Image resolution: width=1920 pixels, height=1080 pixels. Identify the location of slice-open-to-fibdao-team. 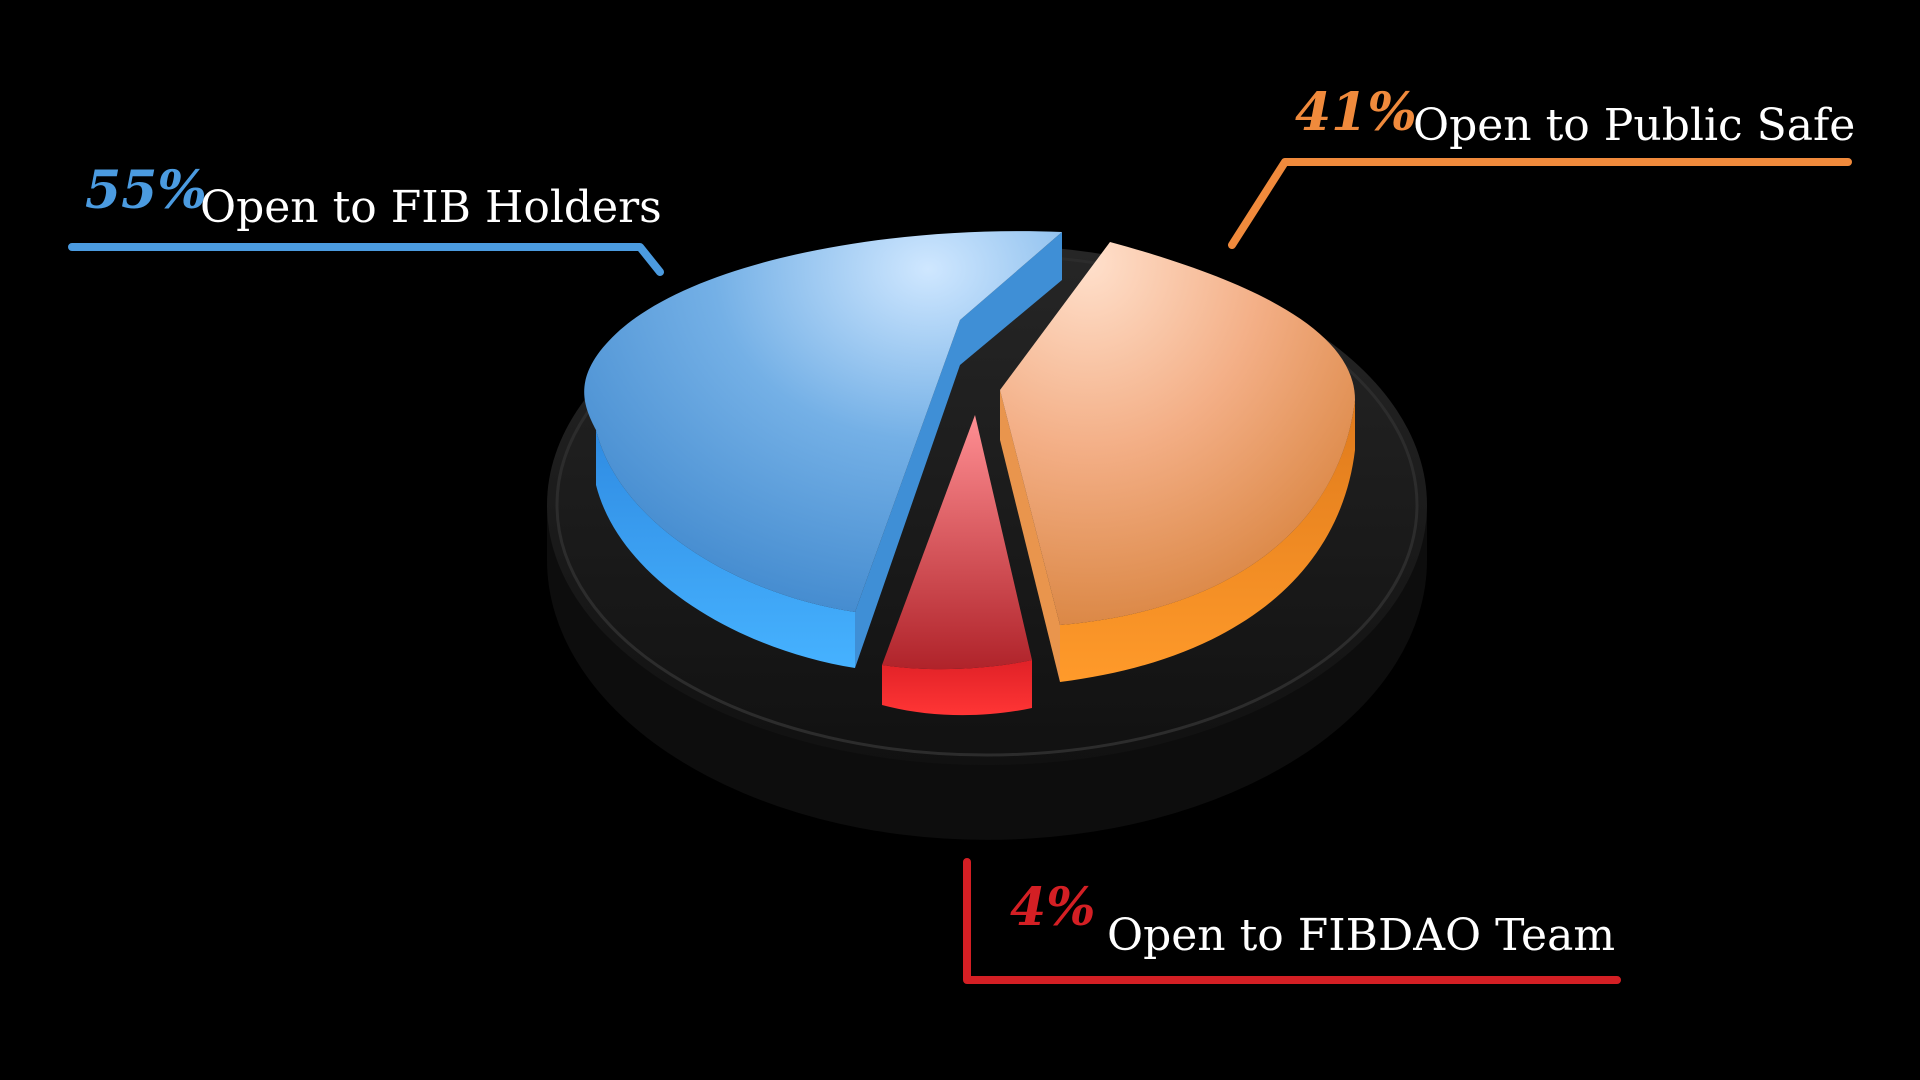
(957, 565).